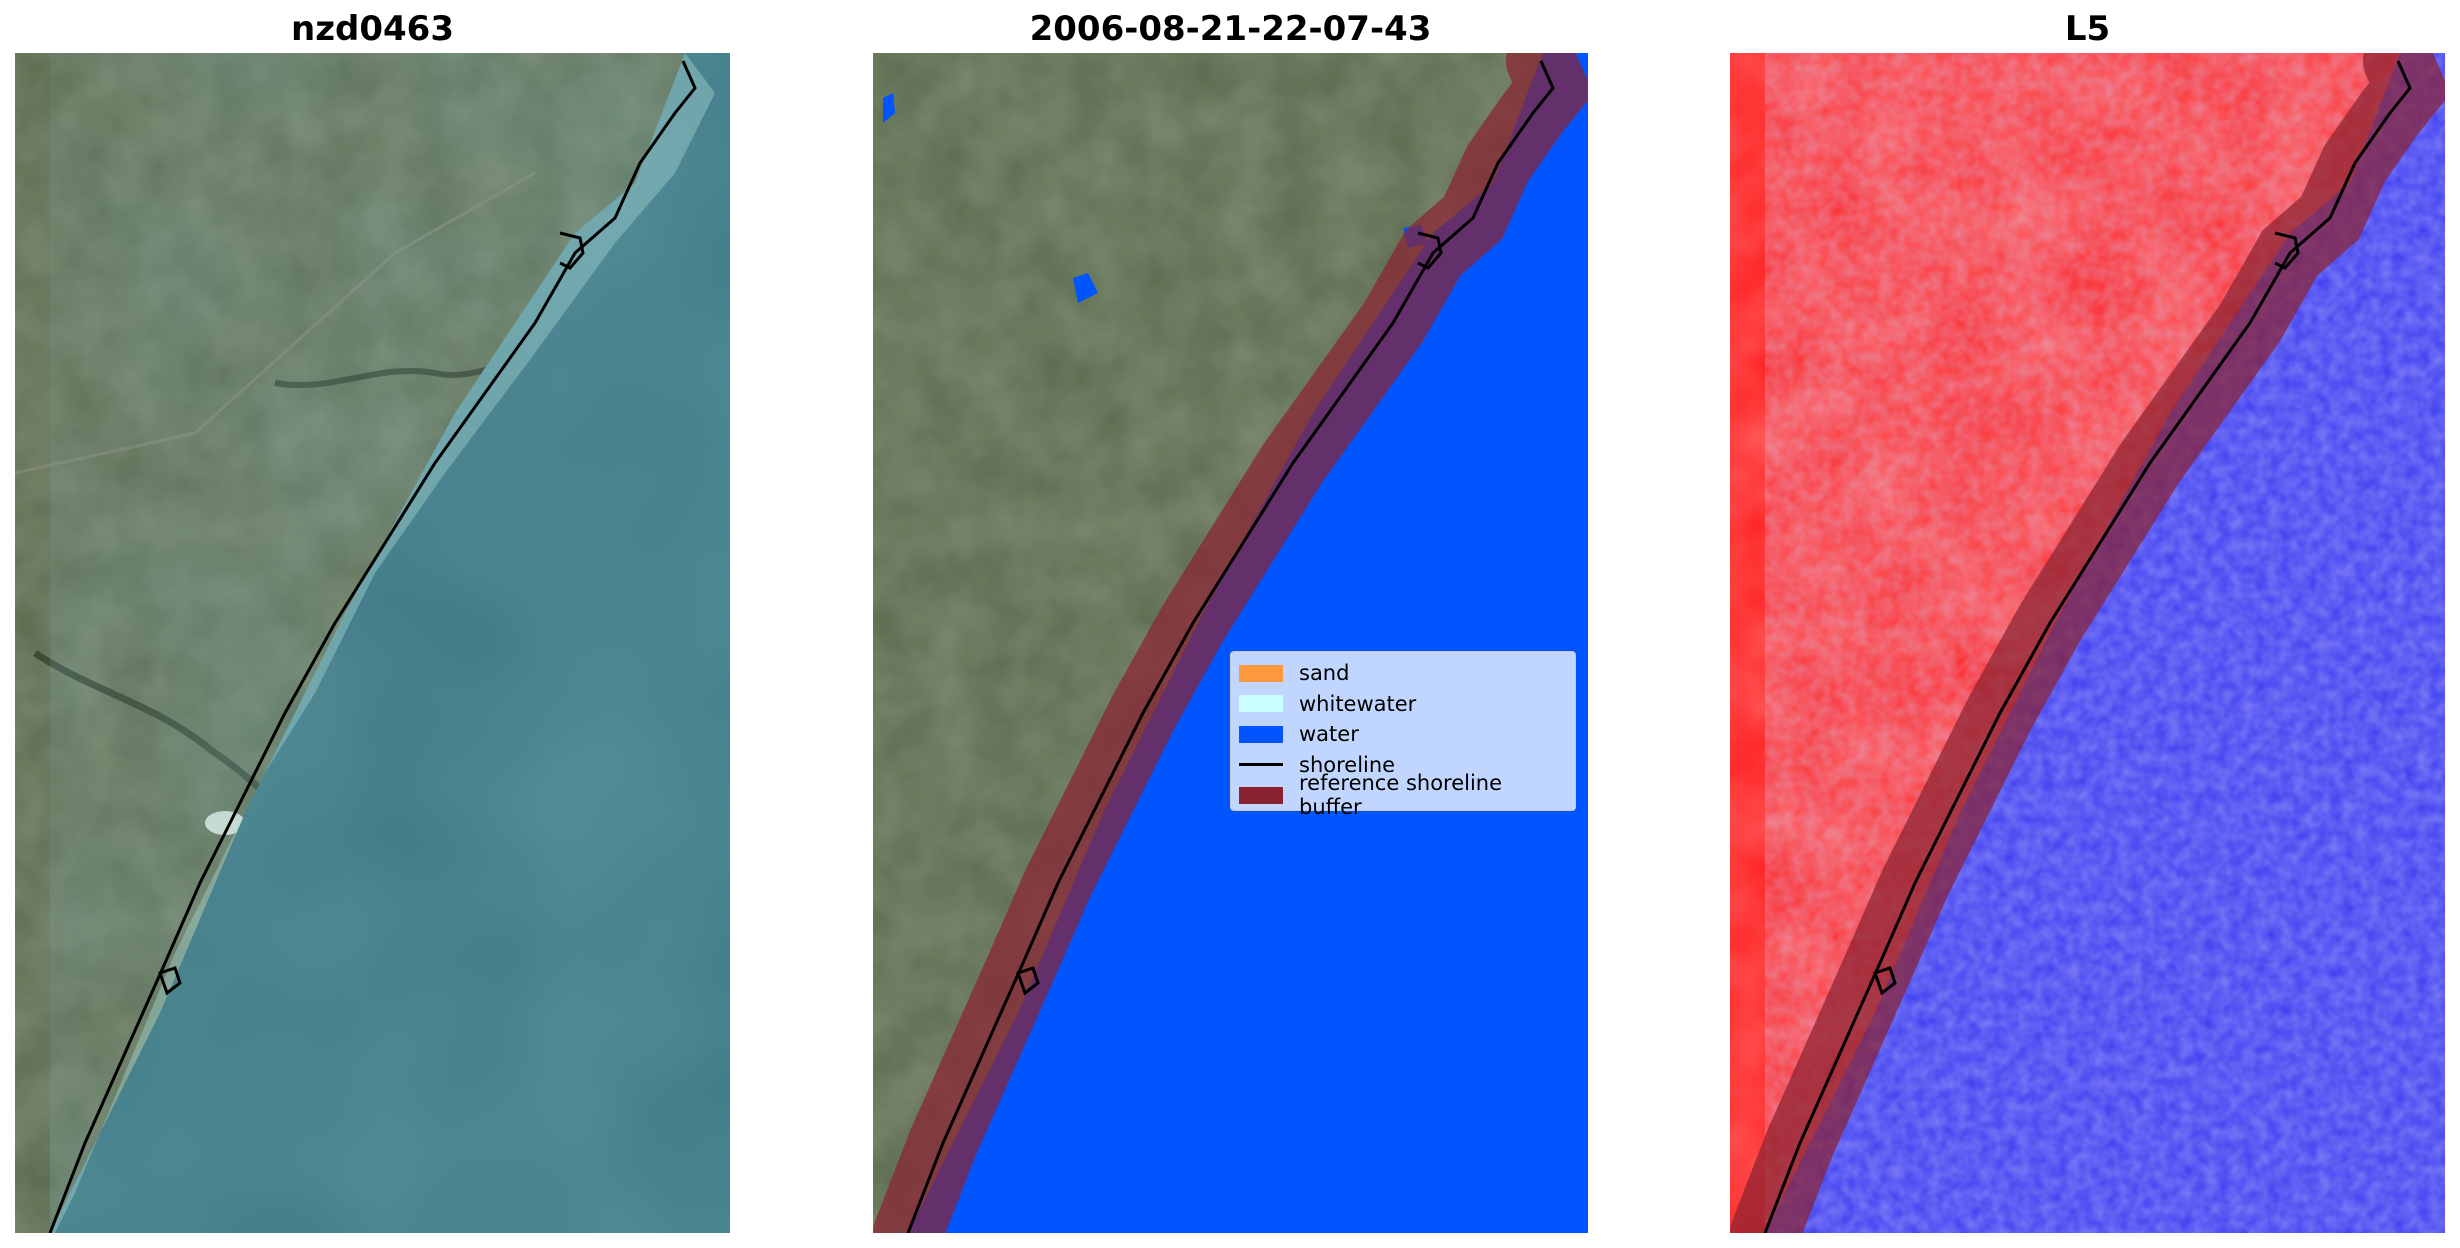  What do you see at coordinates (1261, 795) in the screenshot?
I see `legend-swatch-buffer` at bounding box center [1261, 795].